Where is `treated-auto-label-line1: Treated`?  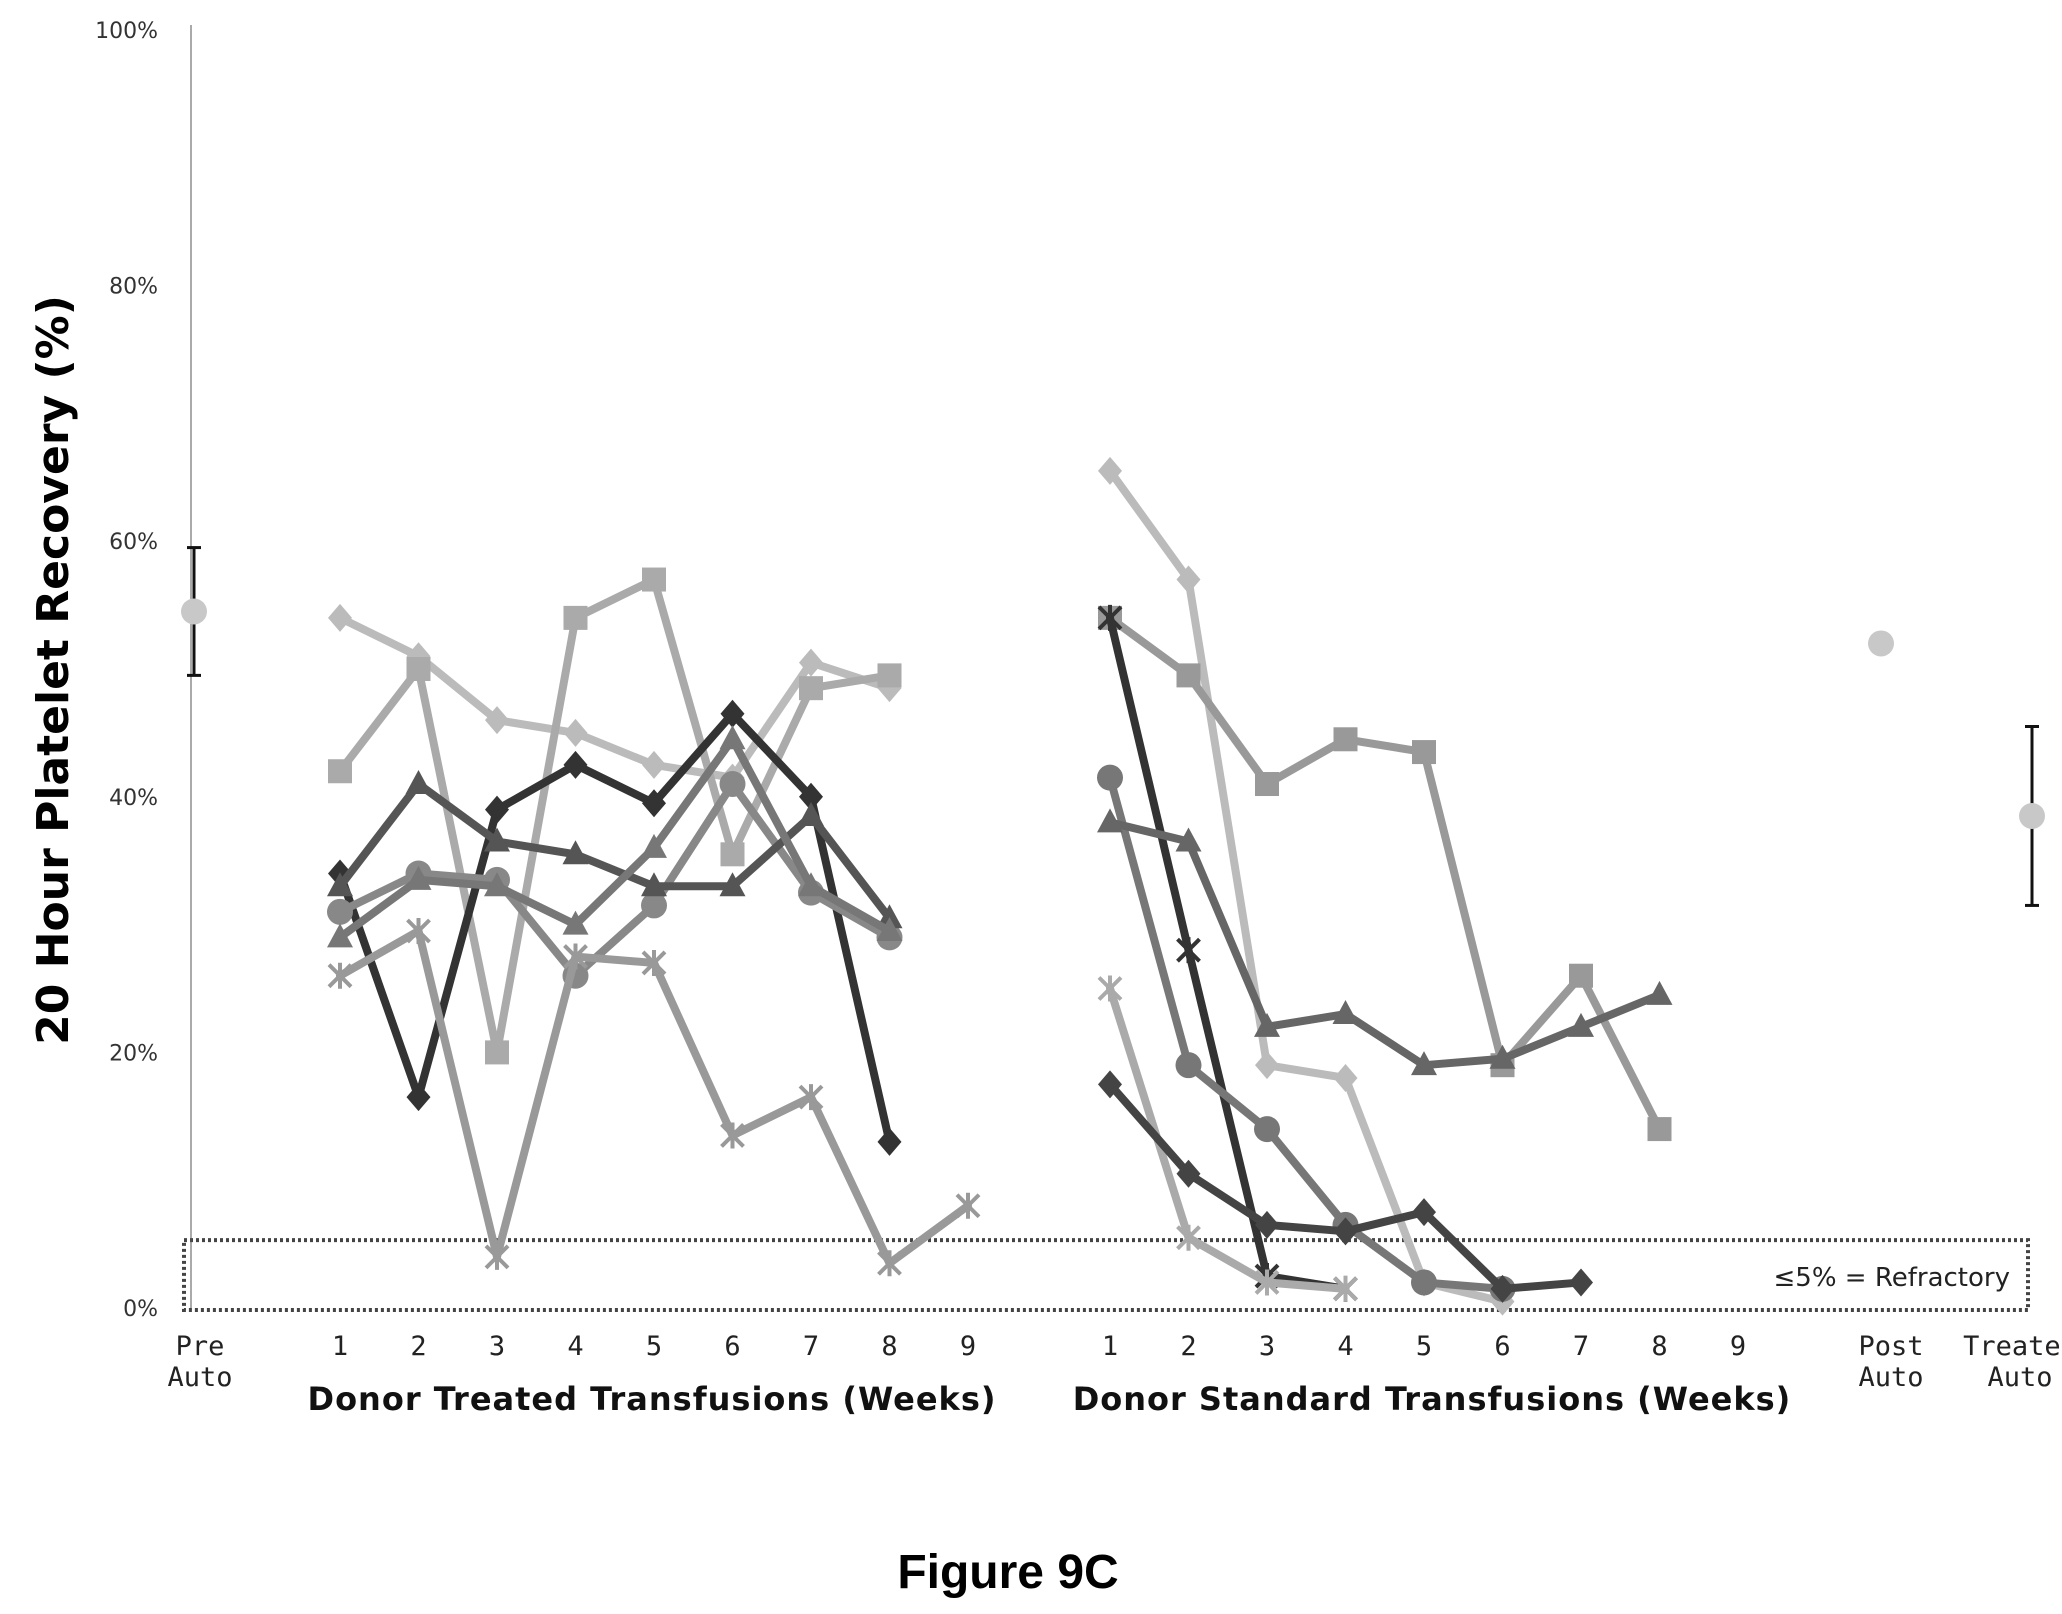
treated-auto-label-line1: Treated is located at coordinates (2012, 1346).